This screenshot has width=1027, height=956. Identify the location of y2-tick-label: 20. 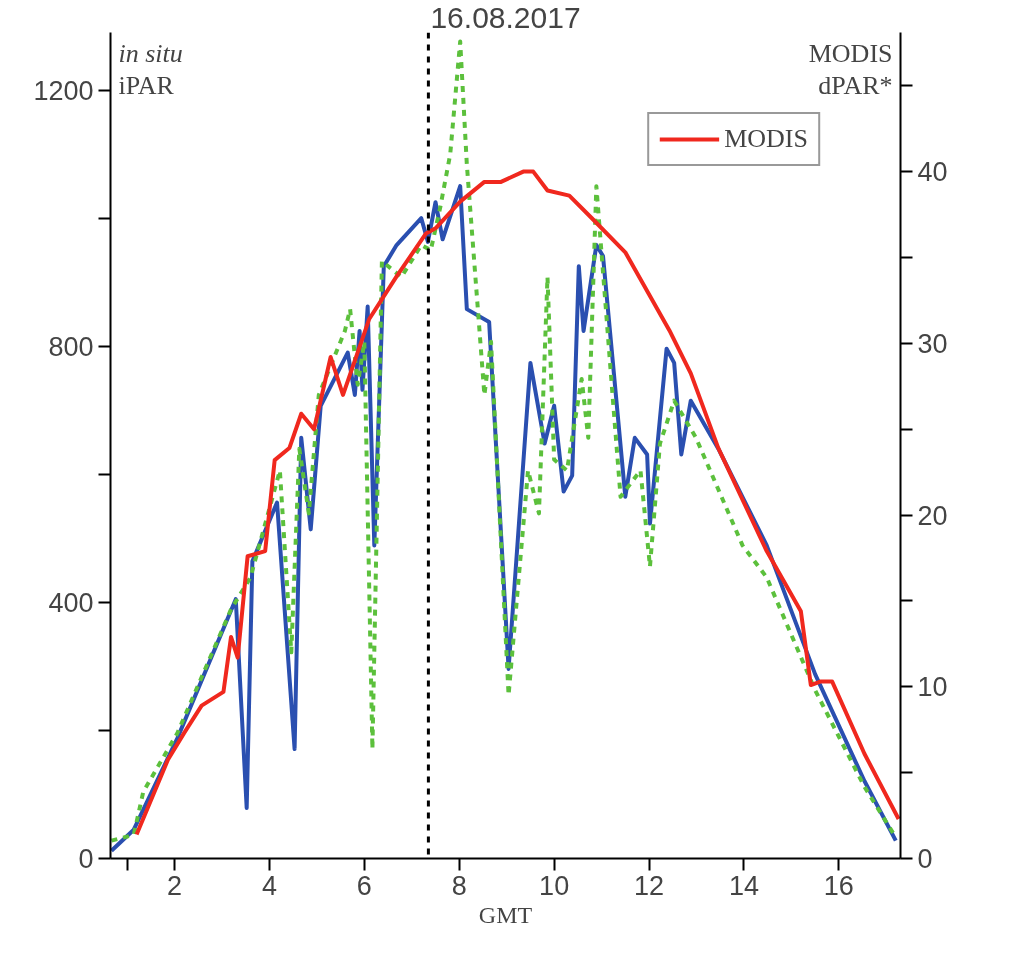
(932, 515).